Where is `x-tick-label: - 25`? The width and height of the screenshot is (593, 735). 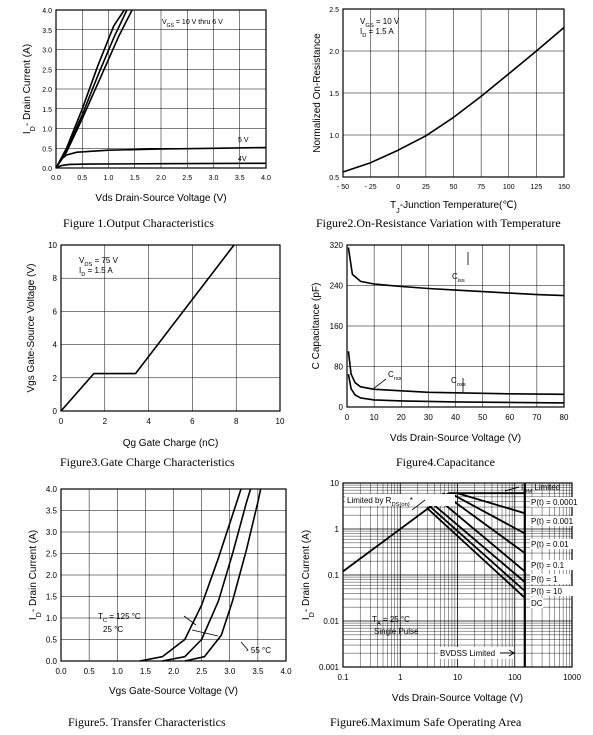 x-tick-label: - 25 is located at coordinates (371, 187).